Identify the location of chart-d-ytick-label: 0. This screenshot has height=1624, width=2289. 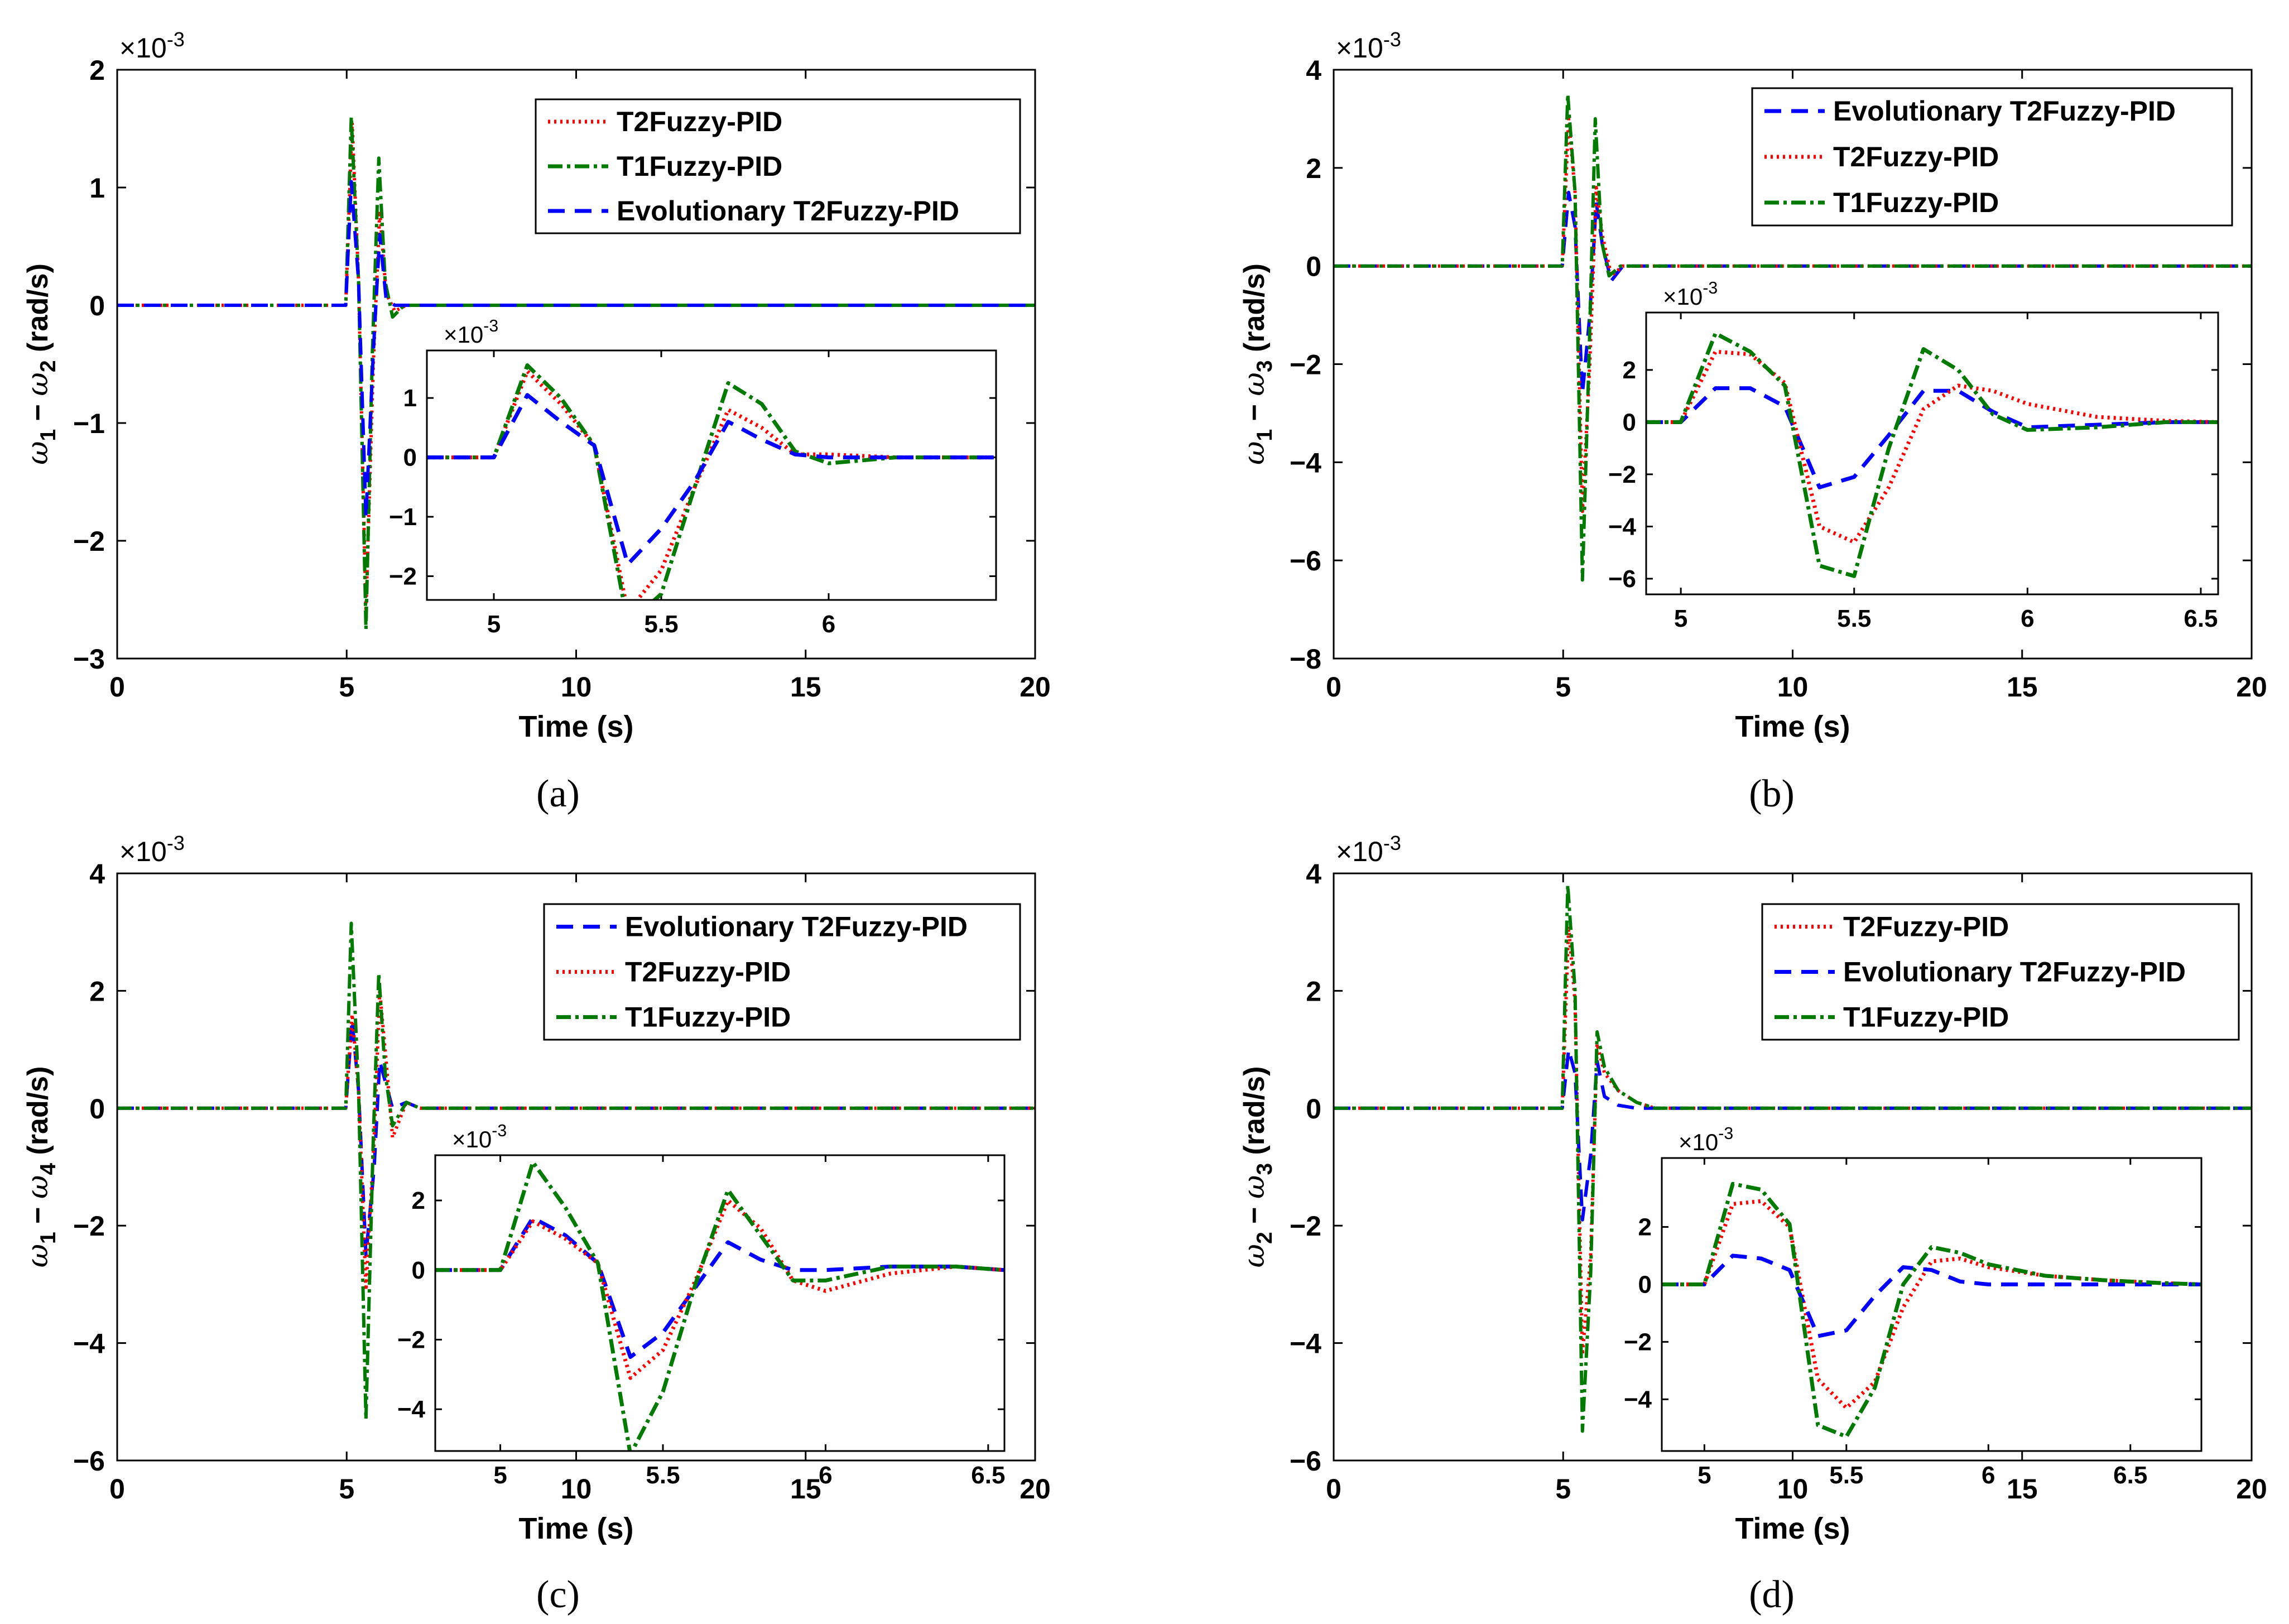
(1313, 1109).